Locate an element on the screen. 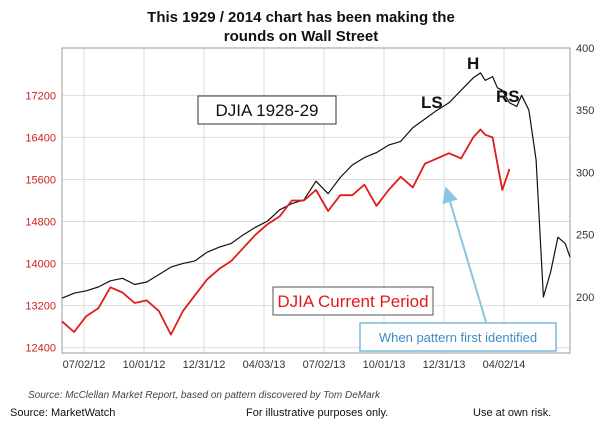 The height and width of the screenshot is (433, 602). left-axis-tick-label: 13200 is located at coordinates (40, 307).